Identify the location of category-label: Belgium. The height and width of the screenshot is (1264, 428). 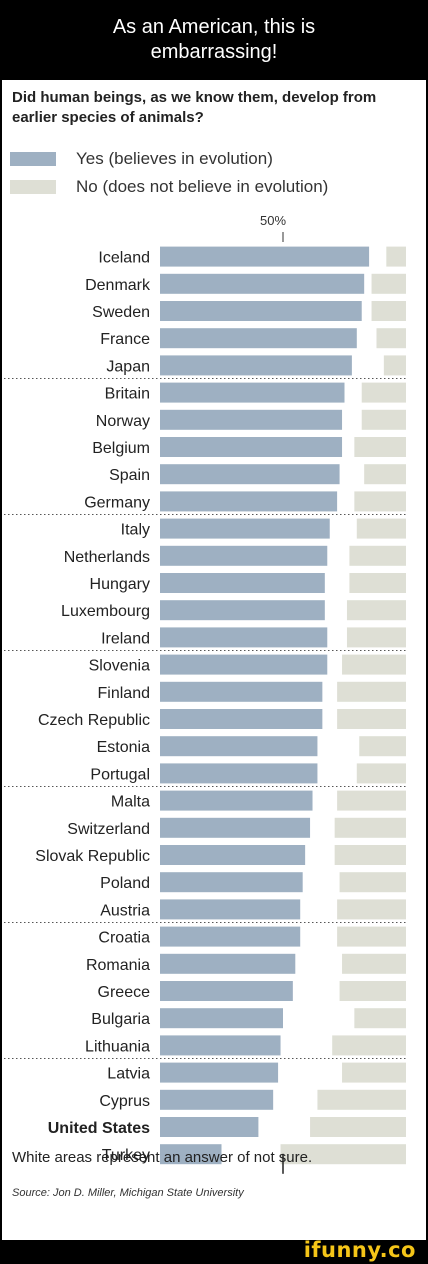
(121, 448).